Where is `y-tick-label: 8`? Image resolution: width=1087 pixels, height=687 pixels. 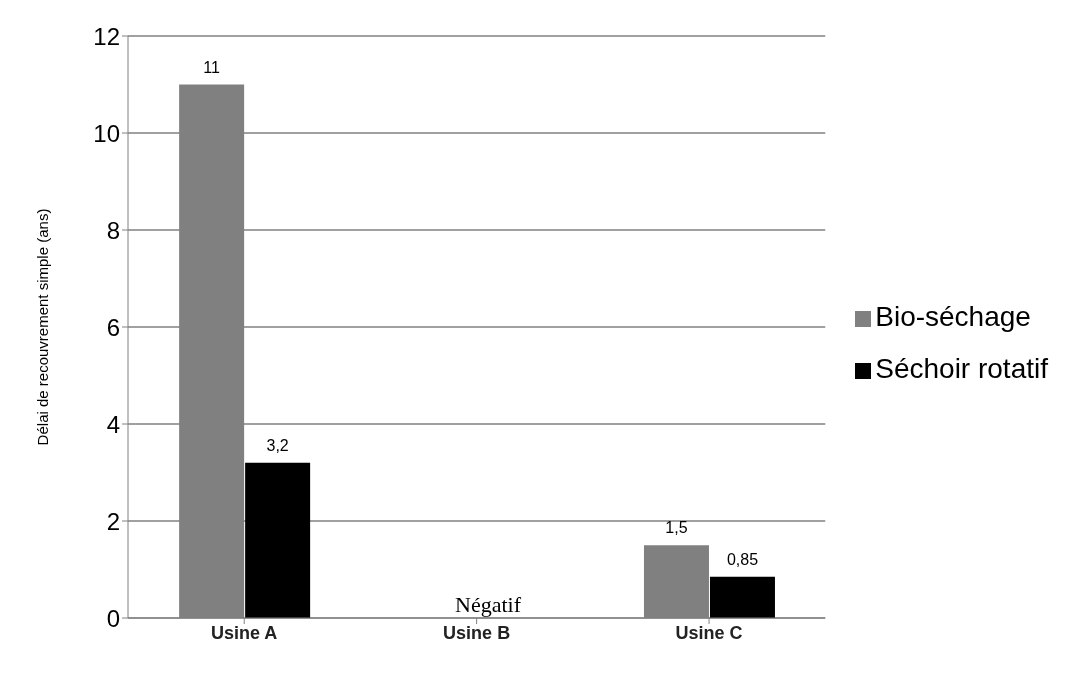 y-tick-label: 8 is located at coordinates (113, 230).